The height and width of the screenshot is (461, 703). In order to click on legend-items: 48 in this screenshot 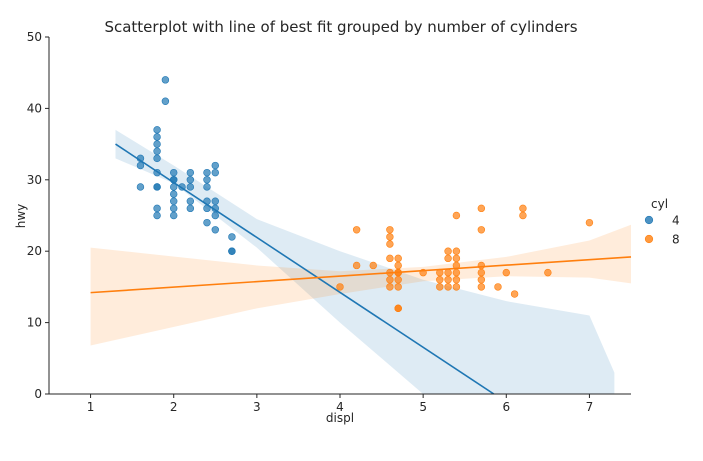, I will do `click(662, 230)`.